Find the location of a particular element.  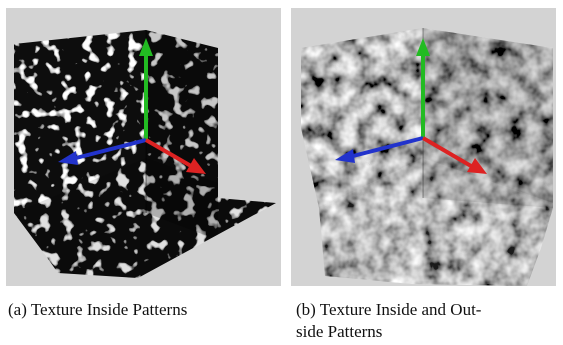

caption-a: (a) Texture Inside Patterns is located at coordinates (147, 310).